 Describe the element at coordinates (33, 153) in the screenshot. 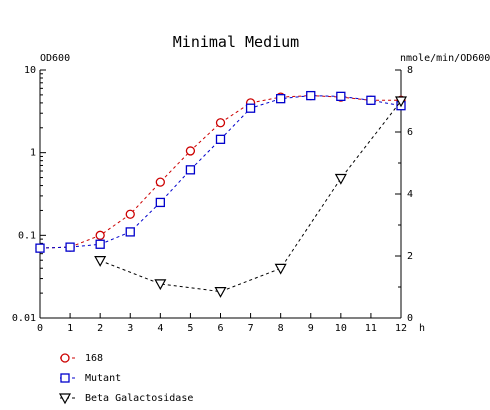

I see `left-tick-label: 1` at that location.